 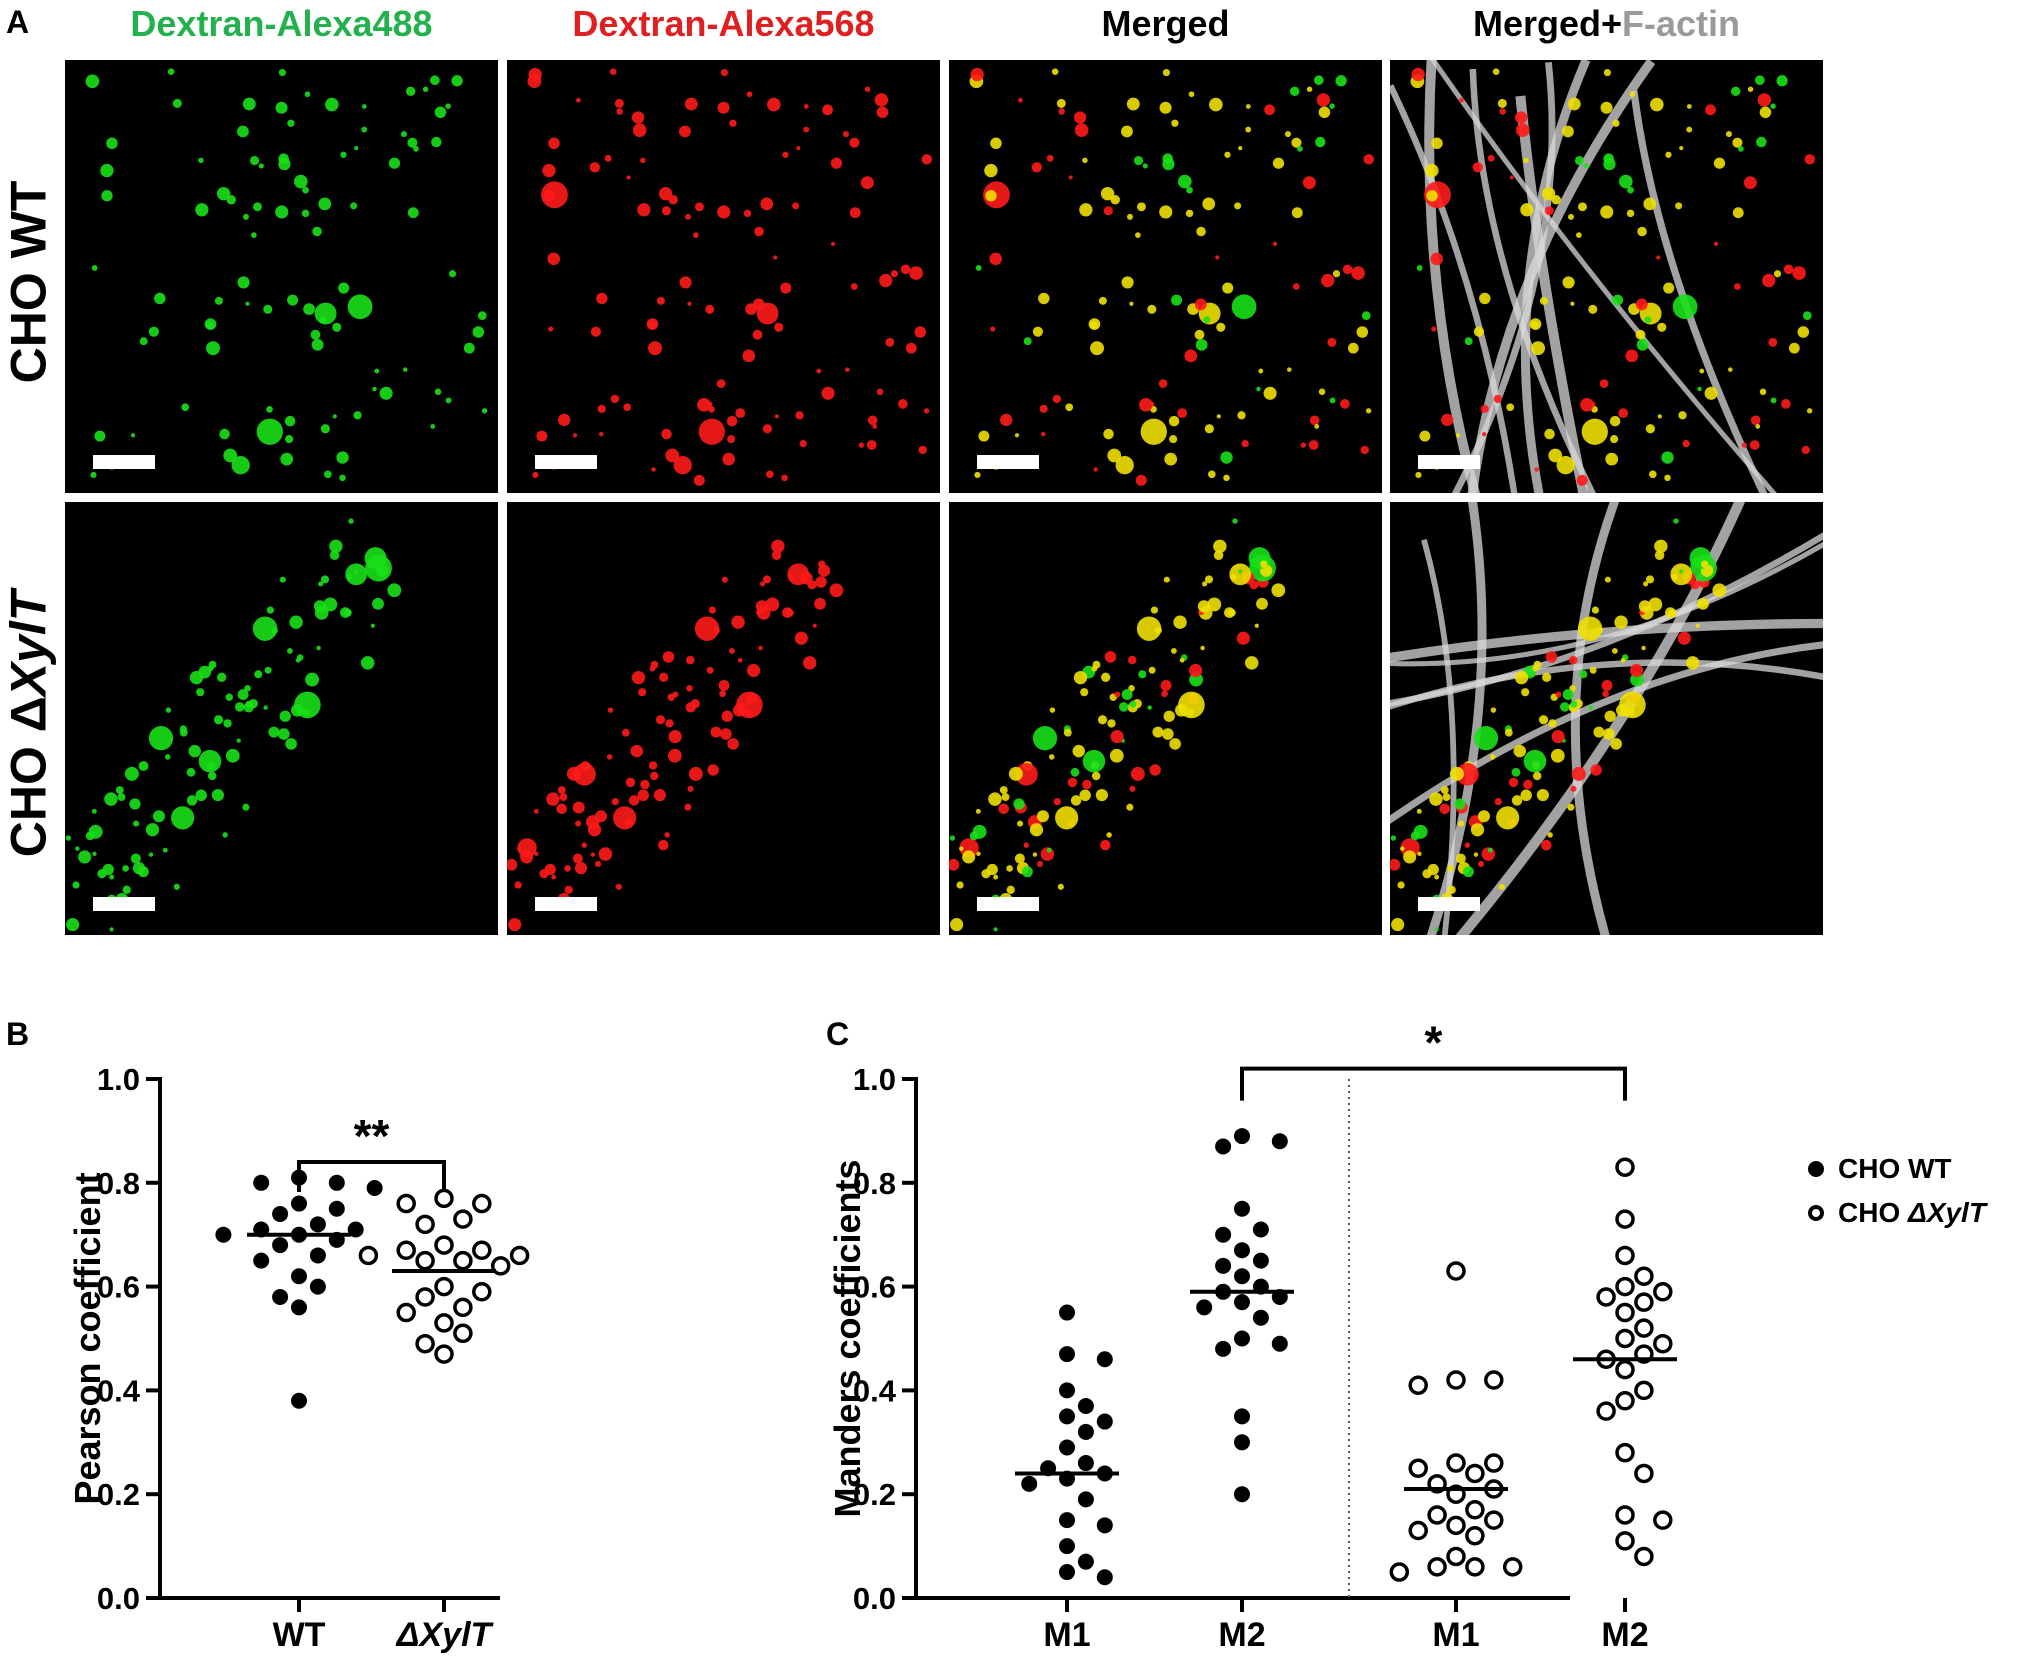 What do you see at coordinates (1449, 462) in the screenshot?
I see `scale-bar` at bounding box center [1449, 462].